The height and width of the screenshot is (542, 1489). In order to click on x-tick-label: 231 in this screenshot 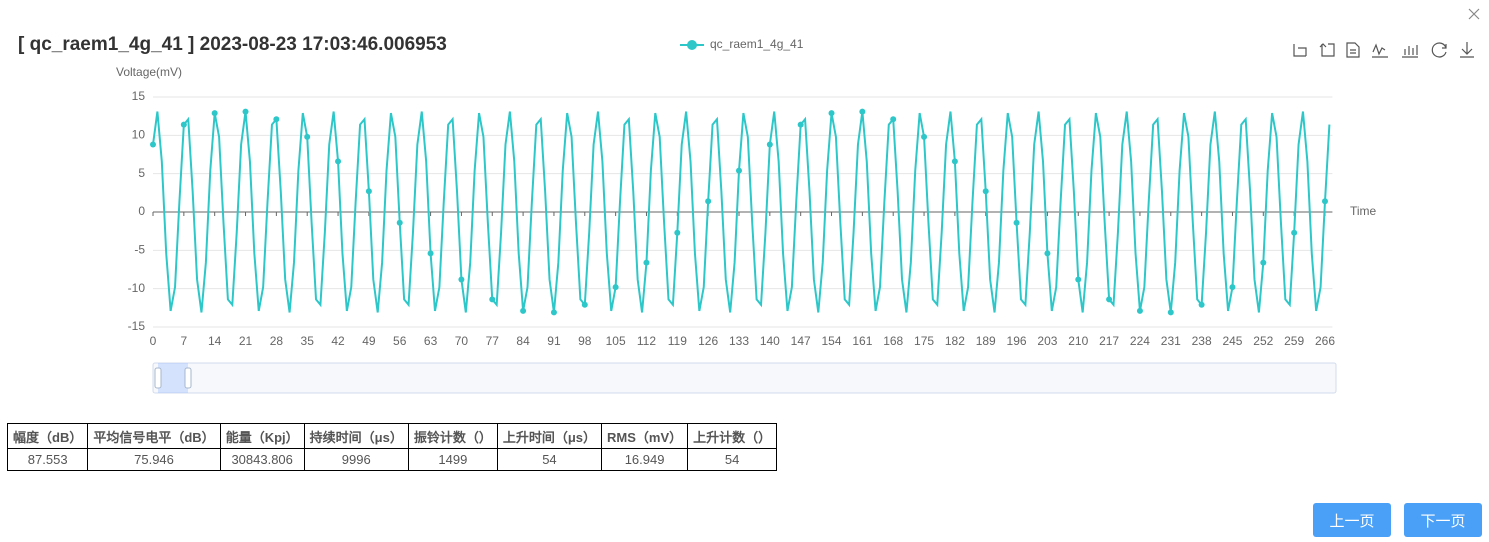, I will do `click(1171, 341)`.